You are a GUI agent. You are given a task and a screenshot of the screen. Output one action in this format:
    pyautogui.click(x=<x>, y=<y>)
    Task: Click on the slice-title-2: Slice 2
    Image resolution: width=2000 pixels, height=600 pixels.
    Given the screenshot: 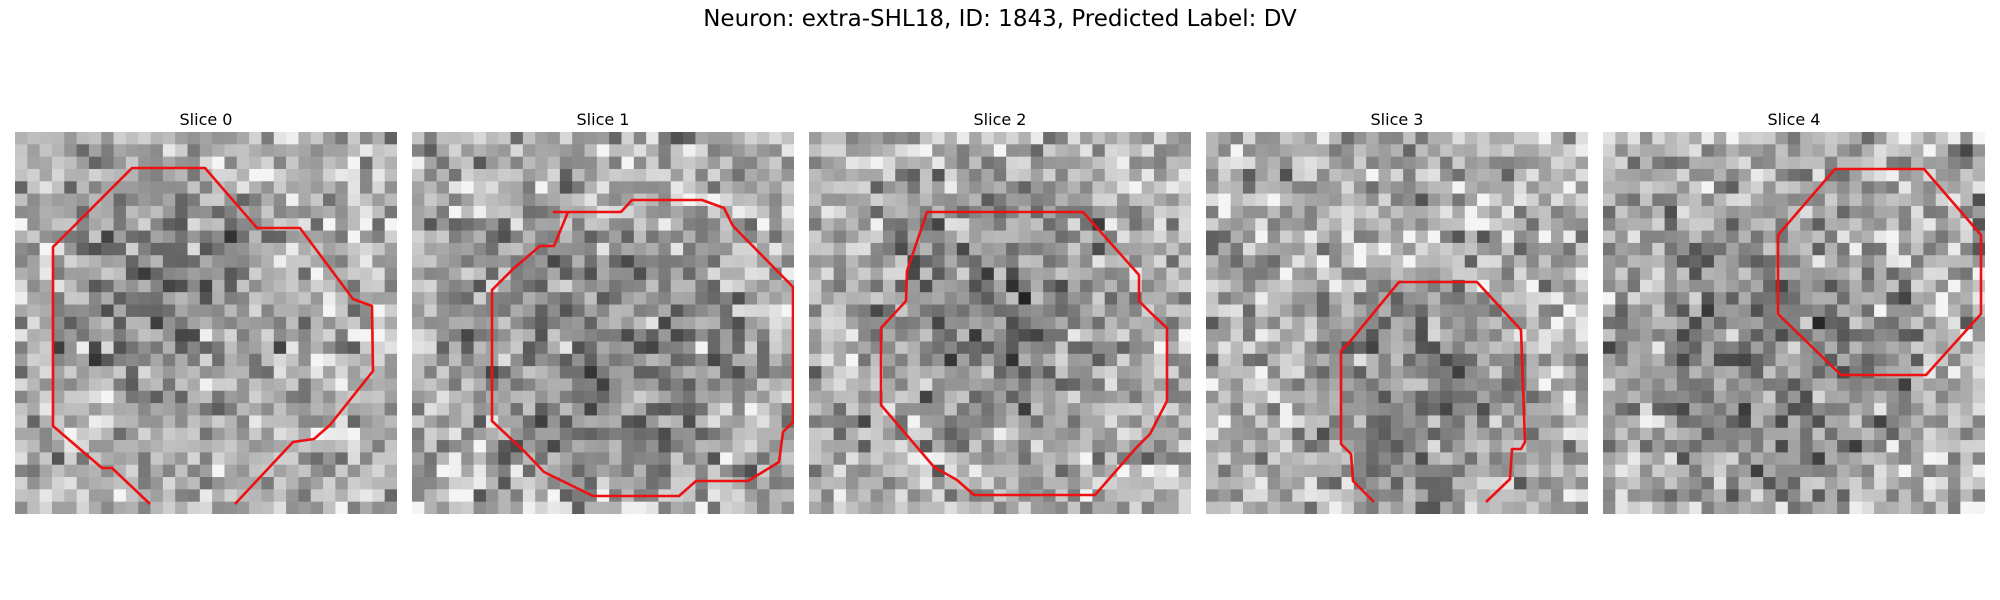 What is the action you would take?
    pyautogui.click(x=1000, y=119)
    